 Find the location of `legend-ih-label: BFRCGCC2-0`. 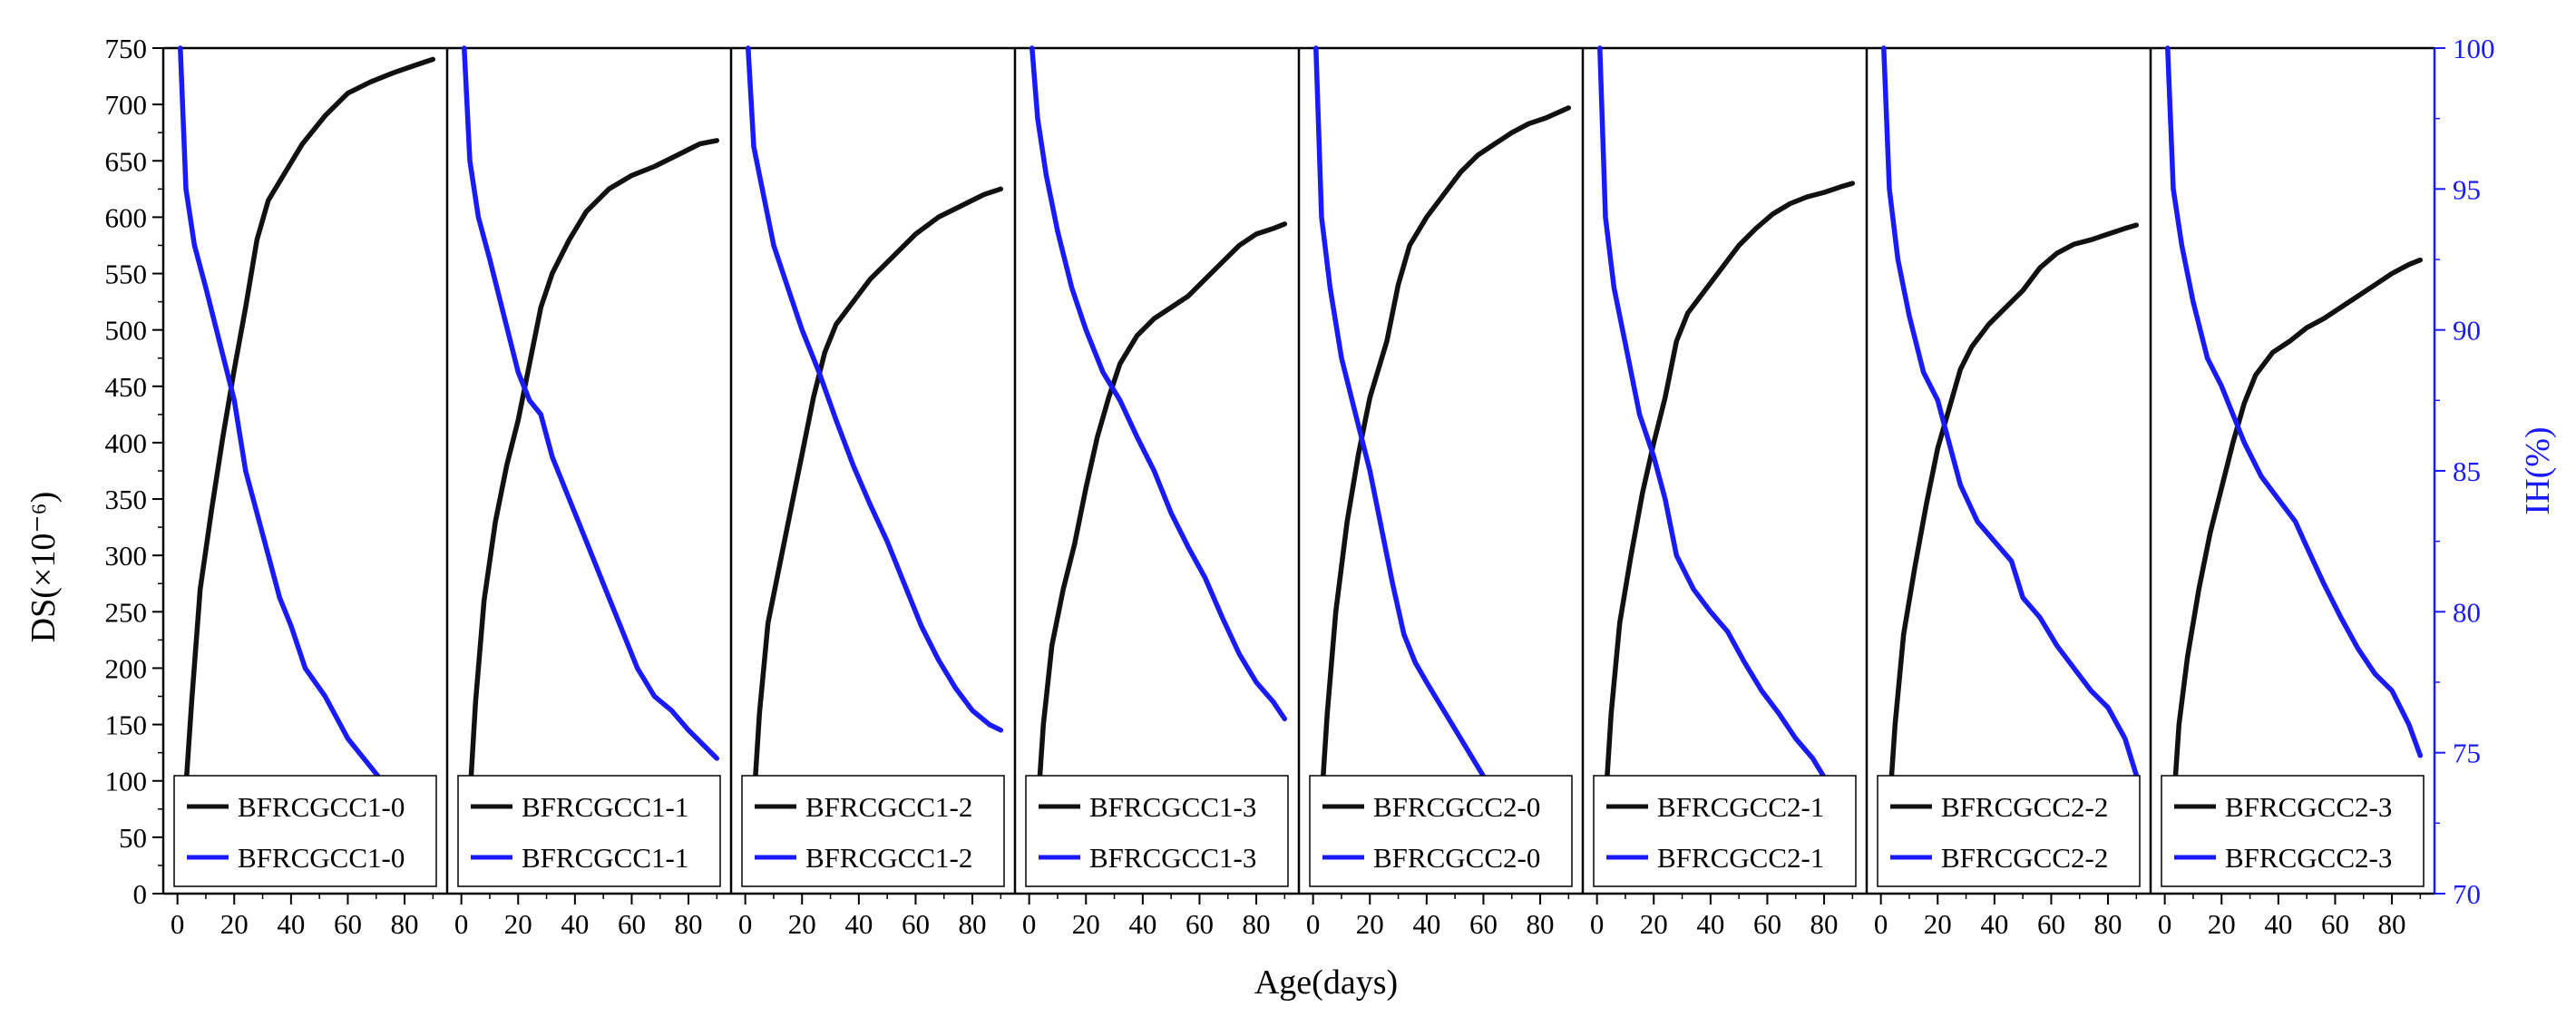

legend-ih-label: BFRCGCC2-0 is located at coordinates (1456, 858).